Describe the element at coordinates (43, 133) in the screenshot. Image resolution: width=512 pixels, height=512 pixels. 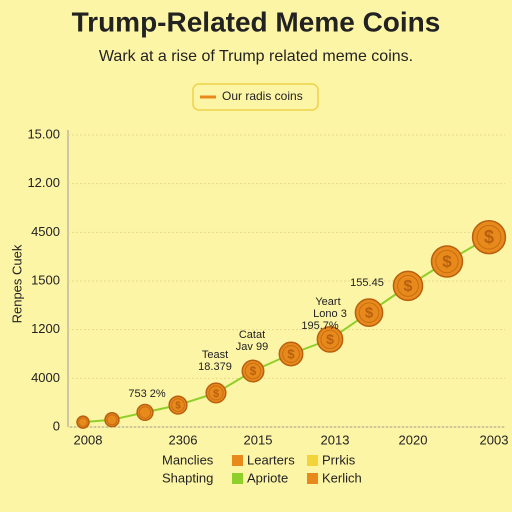
I see `y-tick-label: 15.00` at that location.